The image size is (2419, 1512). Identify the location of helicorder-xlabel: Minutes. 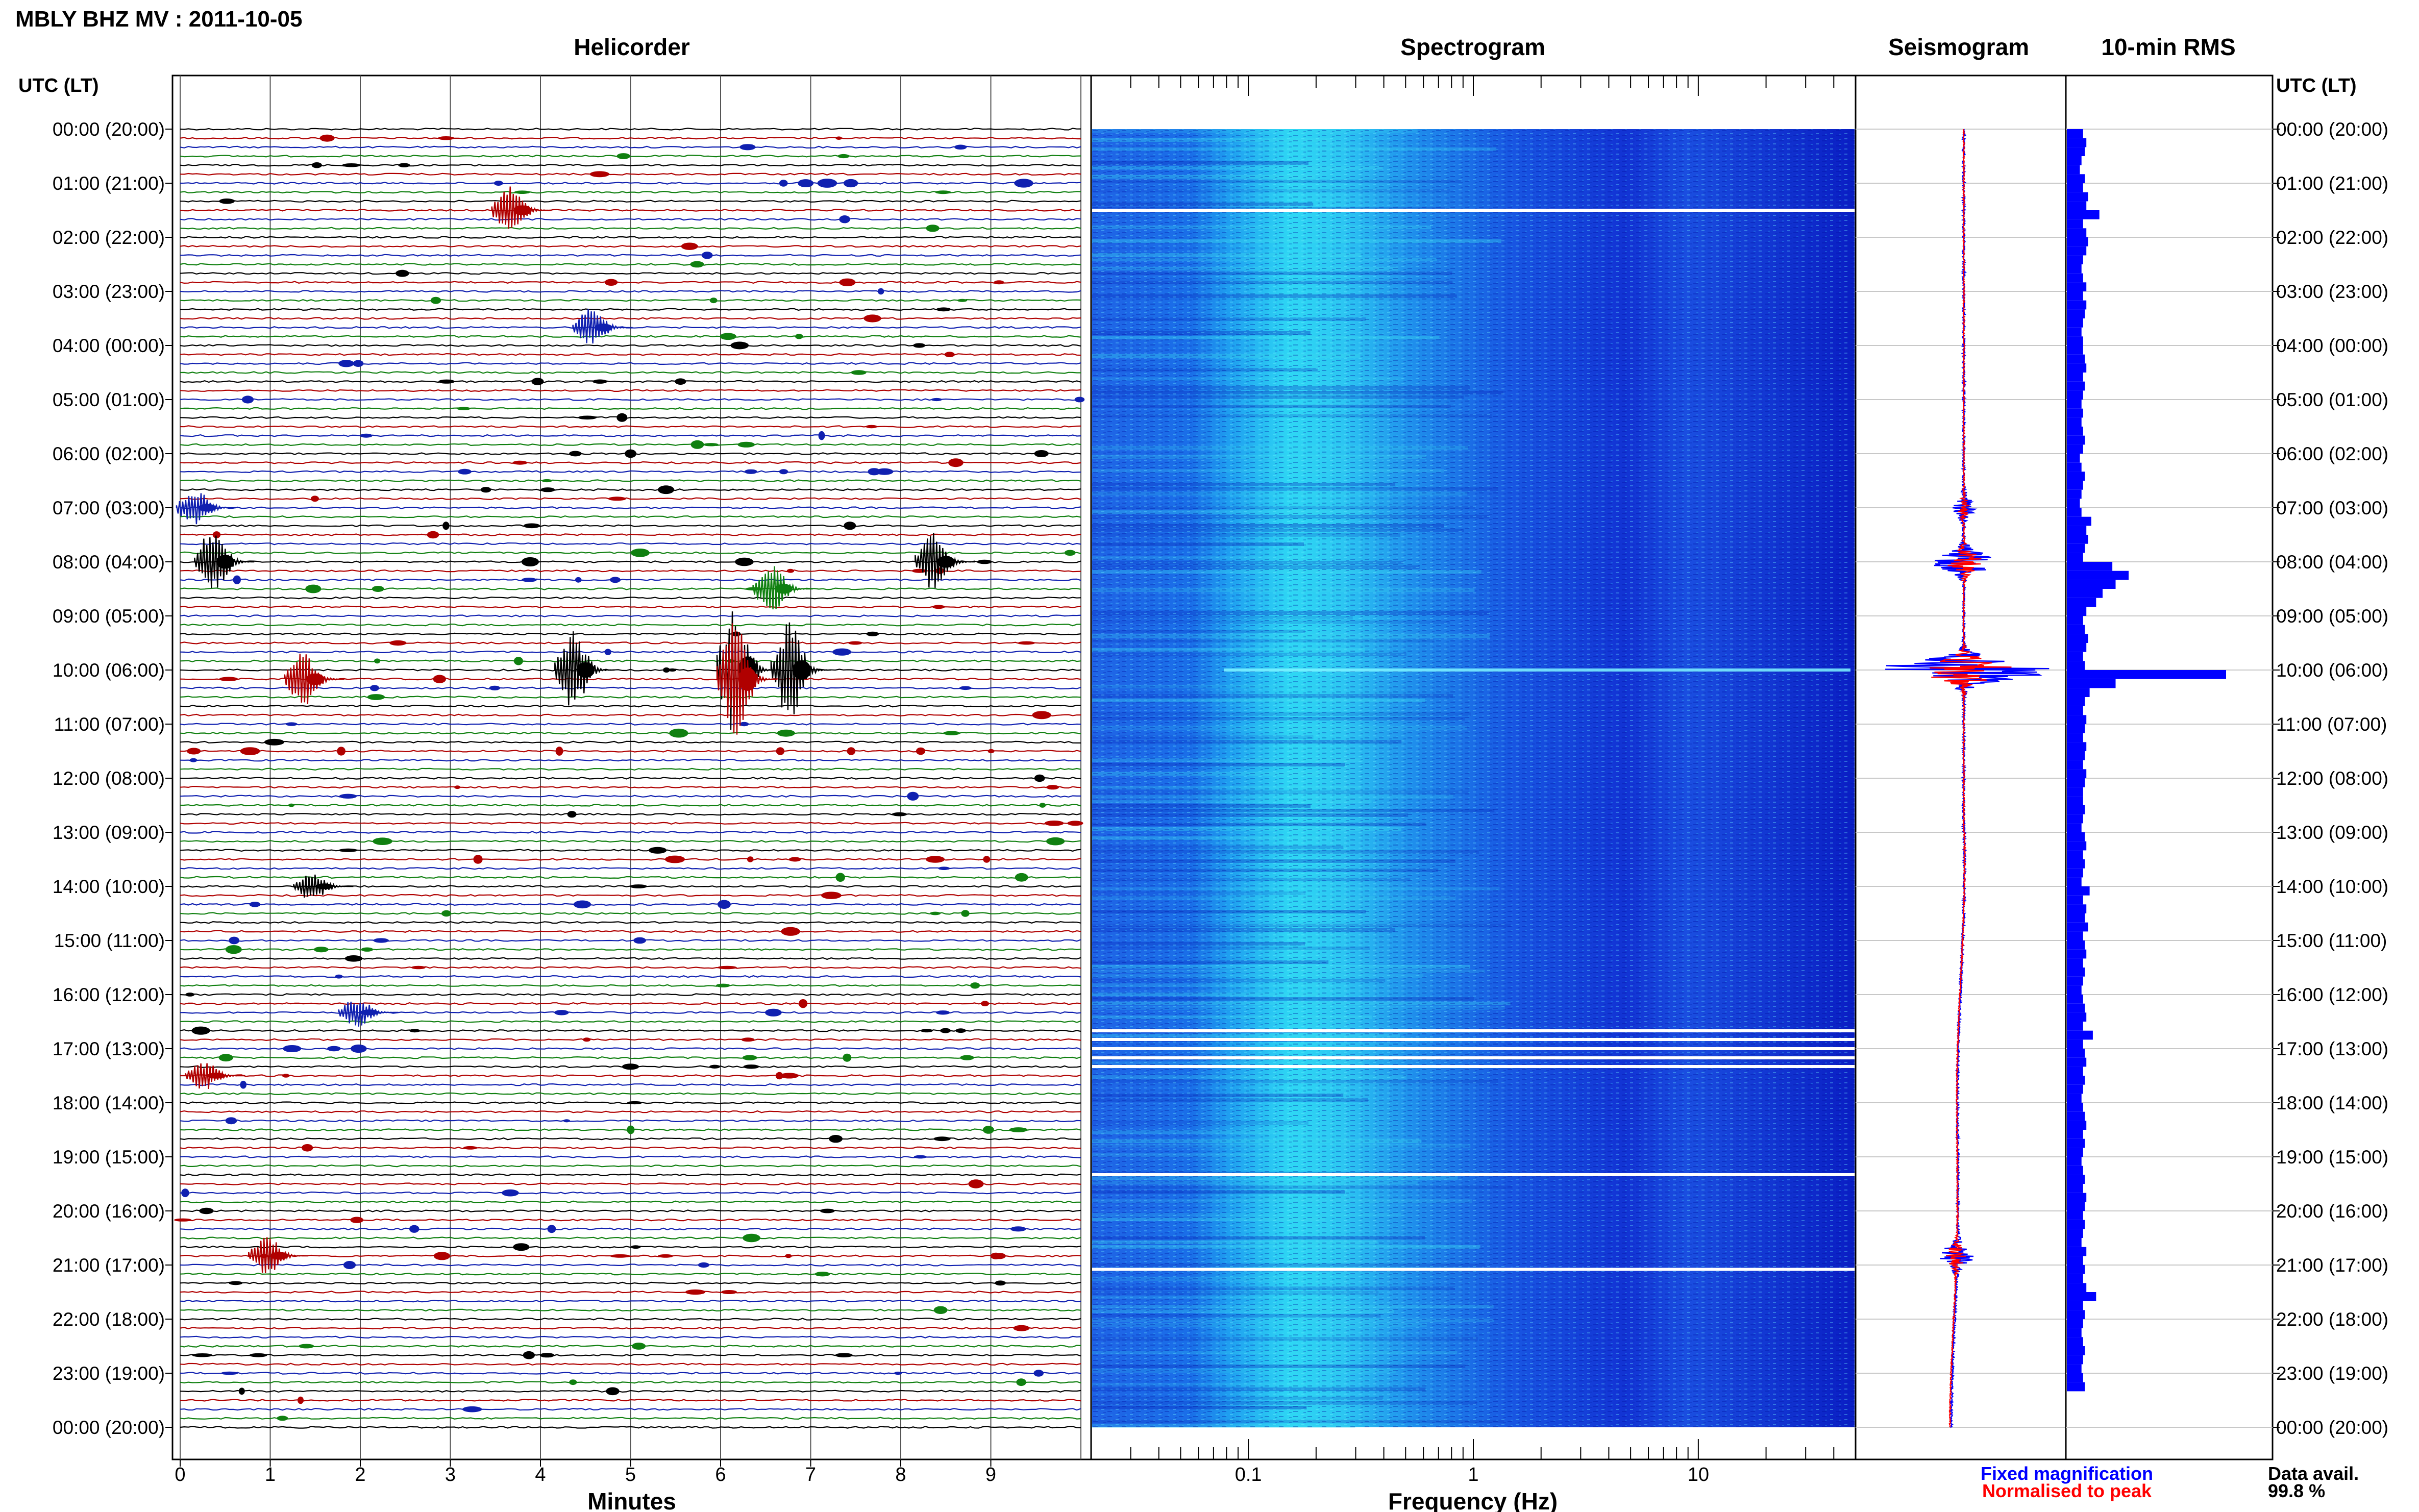
(631, 1500).